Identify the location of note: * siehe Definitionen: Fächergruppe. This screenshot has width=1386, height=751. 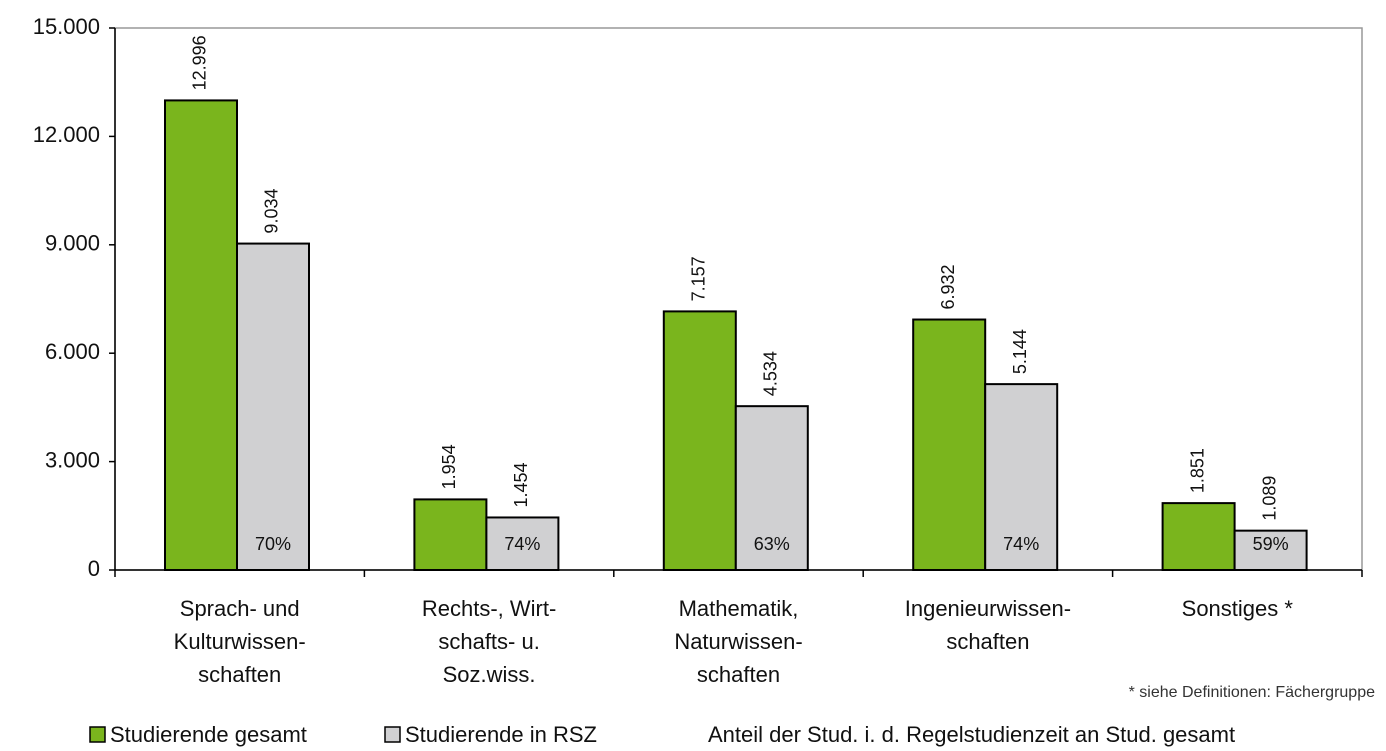
(1252, 692).